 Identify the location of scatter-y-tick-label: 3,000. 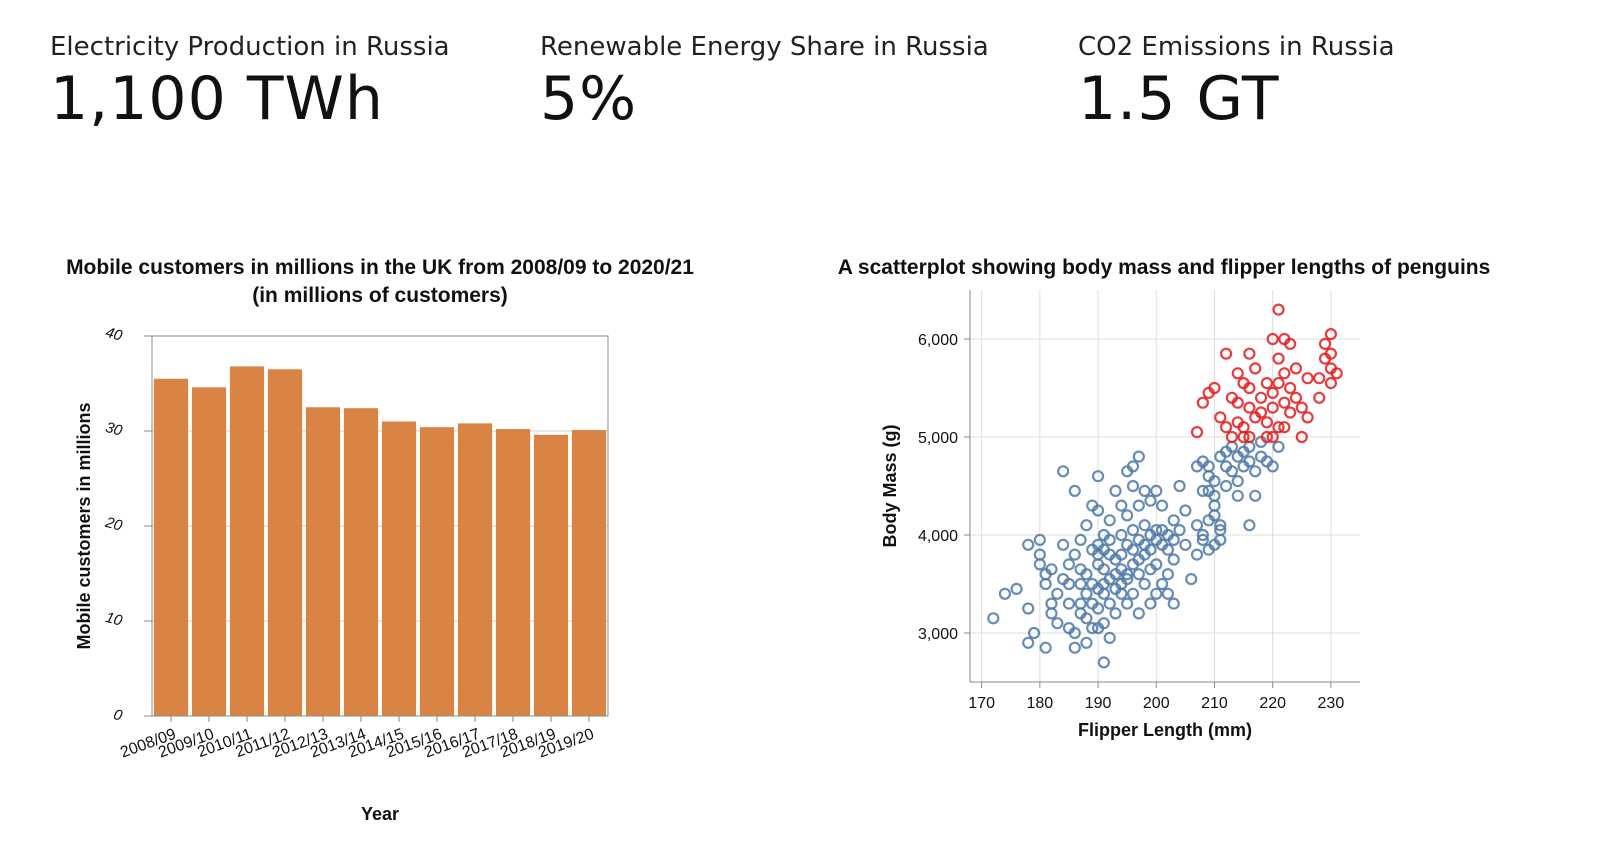
(938, 634).